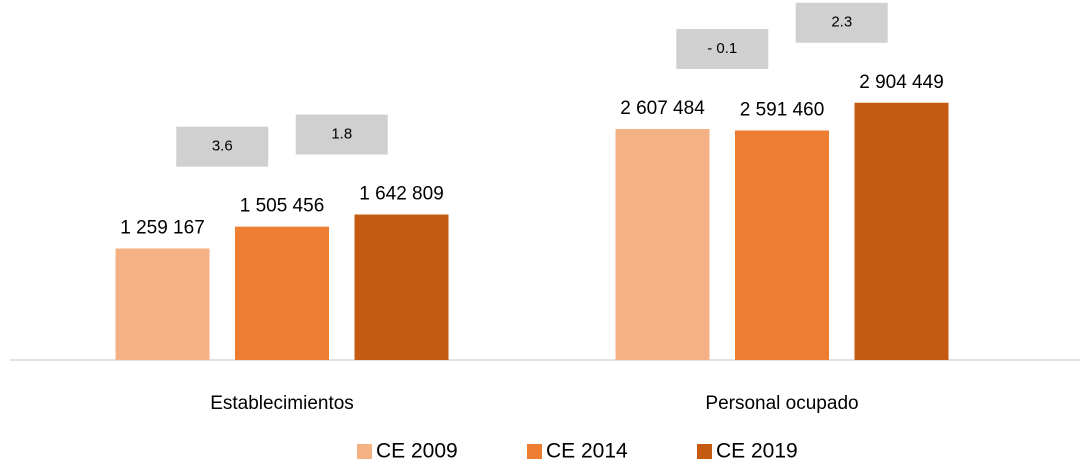 This screenshot has height=465, width=1089. I want to click on annotation: 2.3, so click(841, 22).